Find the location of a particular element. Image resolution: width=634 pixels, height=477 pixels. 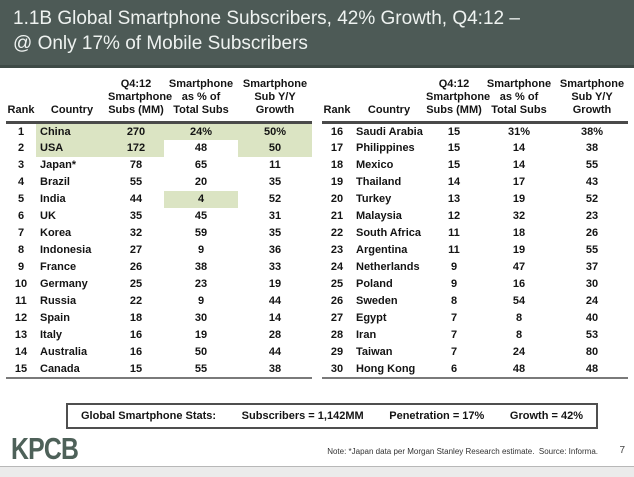

table-row: 3 Japan* 78 65 11 is located at coordinates (159, 165).